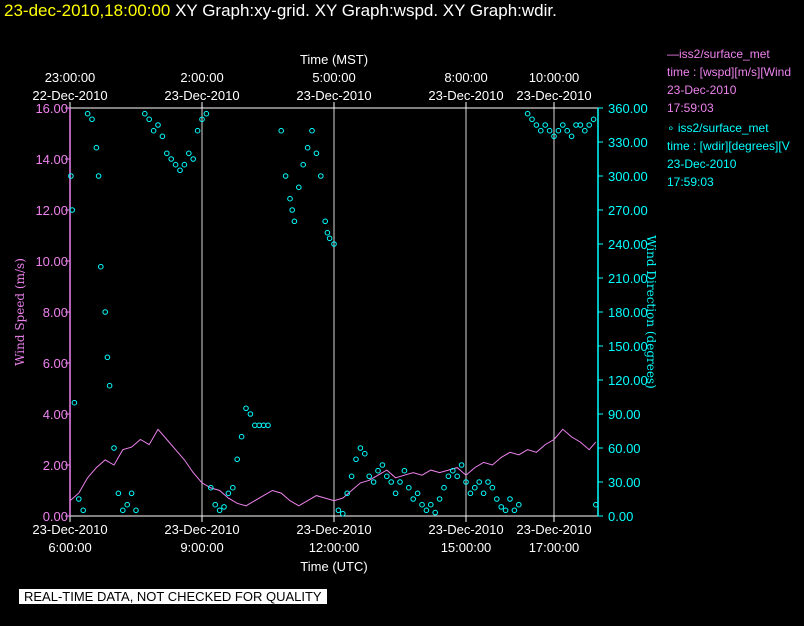 This screenshot has width=804, height=626. What do you see at coordinates (173, 596) in the screenshot?
I see `quality-notice: REAL-TIME DATA, NOT CHECKED FOR QUALITY` at bounding box center [173, 596].